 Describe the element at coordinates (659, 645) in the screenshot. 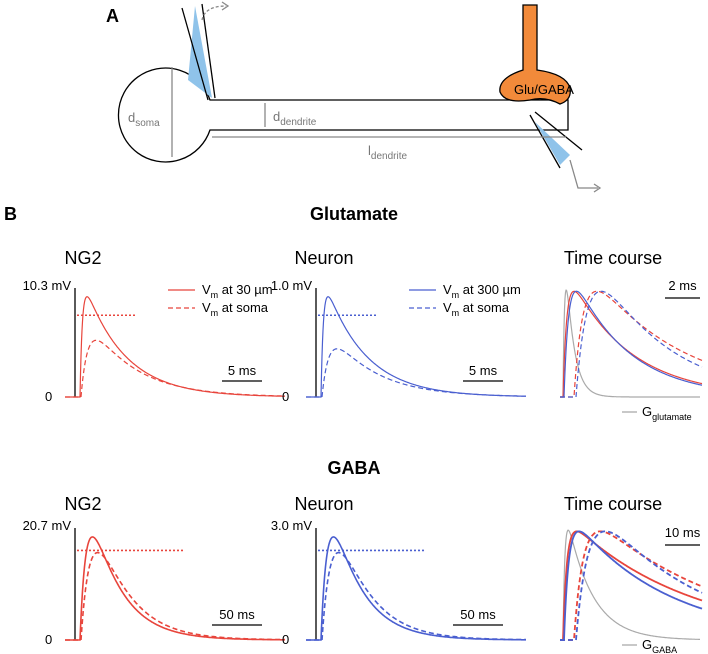

I see `legend-label: GGABA` at that location.